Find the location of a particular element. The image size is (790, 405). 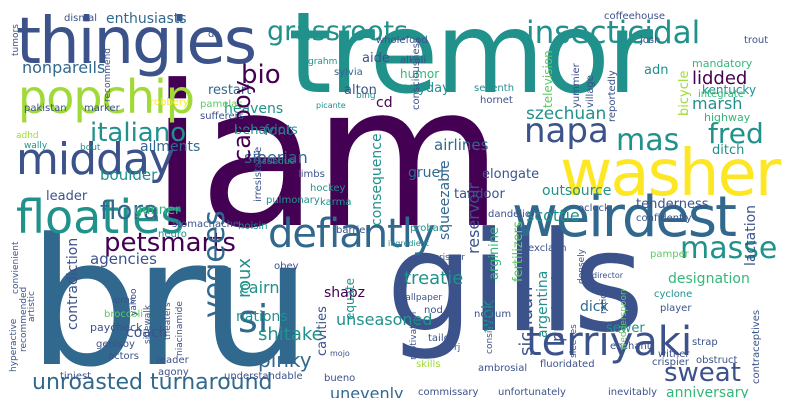

word-mandatory: mandatory is located at coordinates (722, 63).